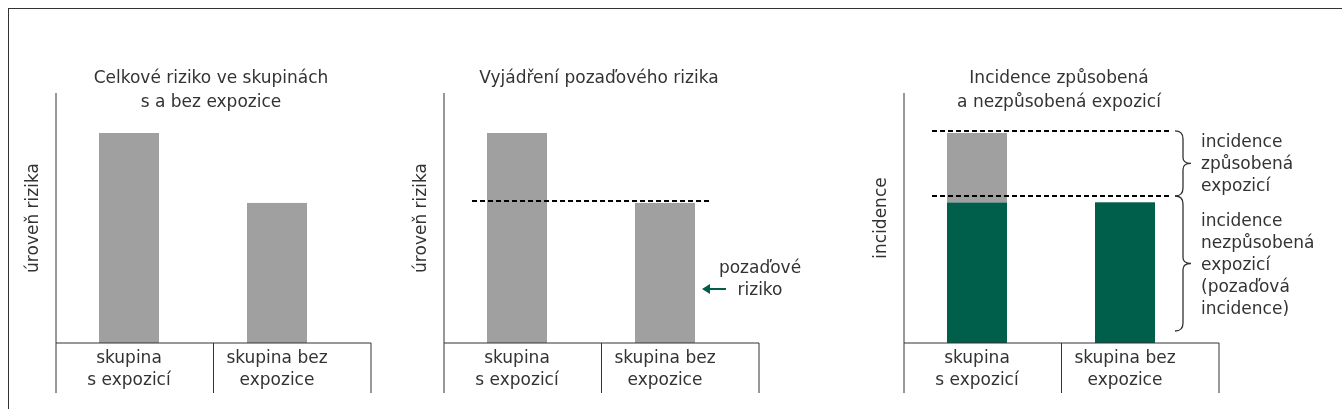  What do you see at coordinates (599, 77) in the screenshot?
I see `chart-title: Vyjádření pozaďového rizika` at bounding box center [599, 77].